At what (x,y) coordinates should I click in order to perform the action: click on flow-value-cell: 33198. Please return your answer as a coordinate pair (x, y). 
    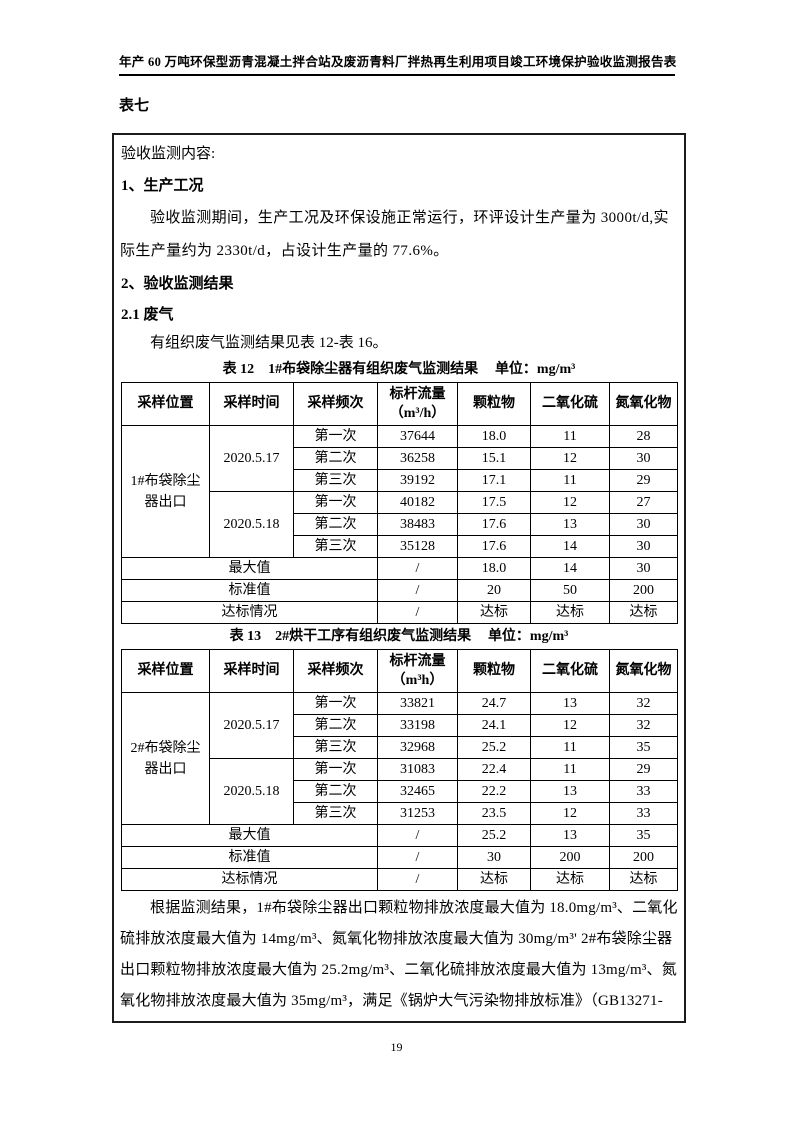
    Looking at the image, I should click on (417, 725).